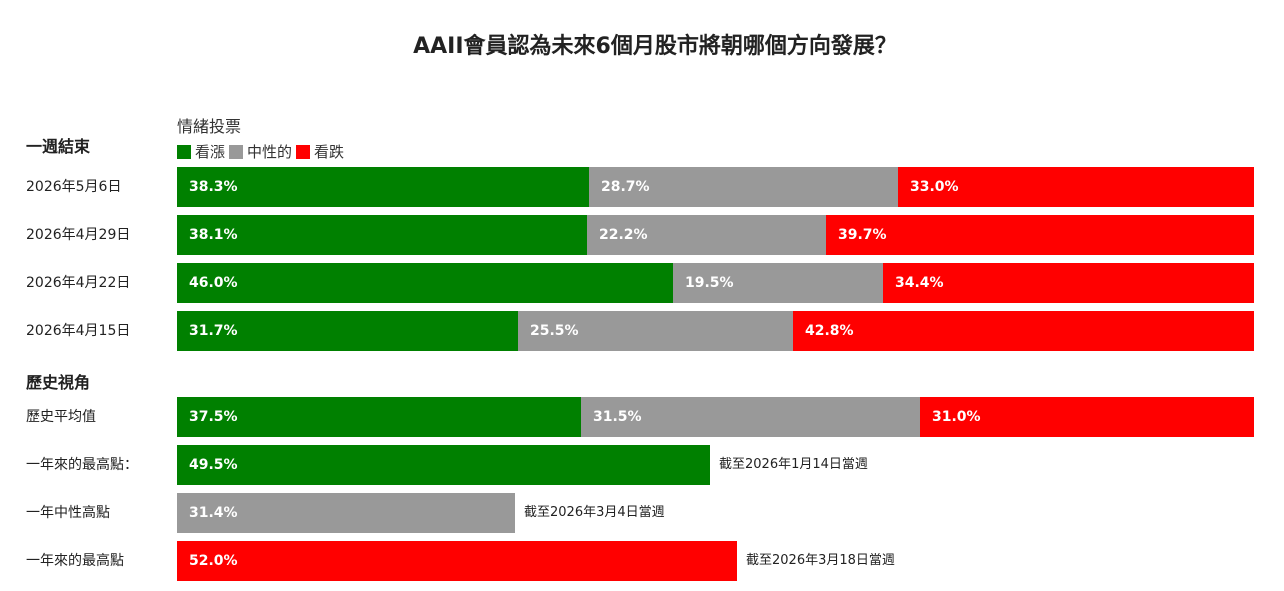  I want to click on bar-note: 截至2026年3月18日當週, so click(820, 560).